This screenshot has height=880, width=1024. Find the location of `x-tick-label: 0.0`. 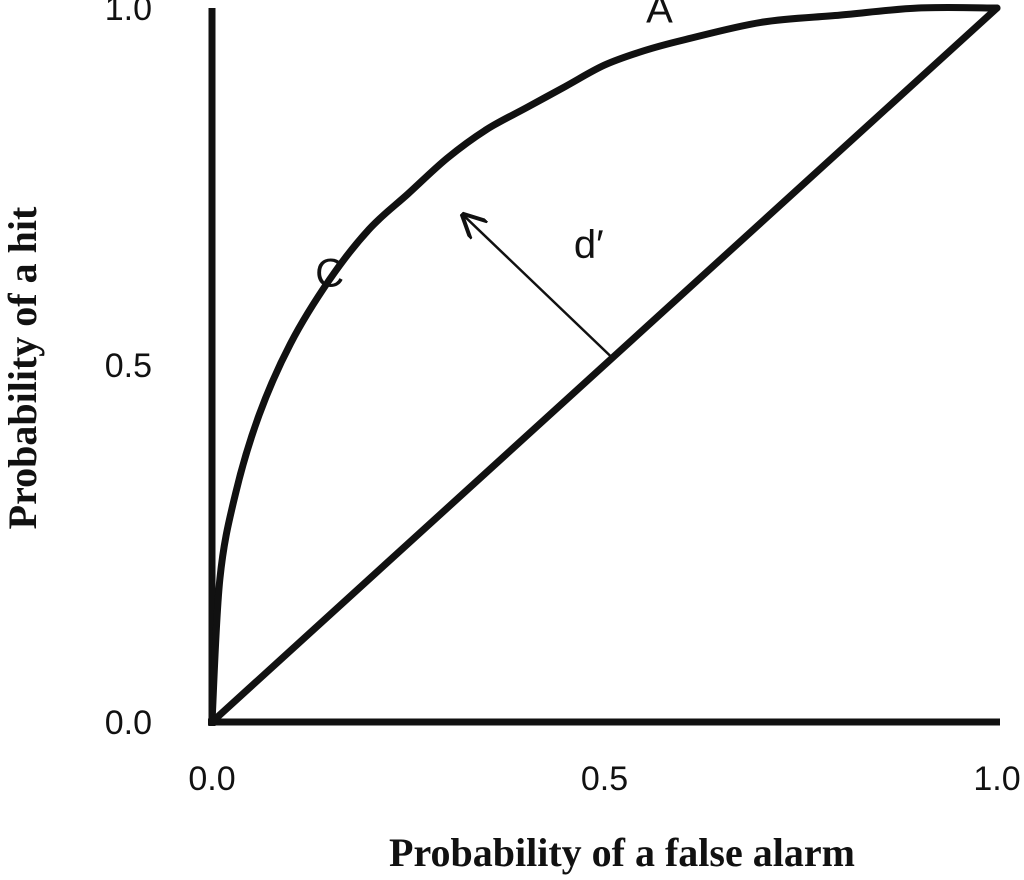

x-tick-label: 0.0 is located at coordinates (211, 779).